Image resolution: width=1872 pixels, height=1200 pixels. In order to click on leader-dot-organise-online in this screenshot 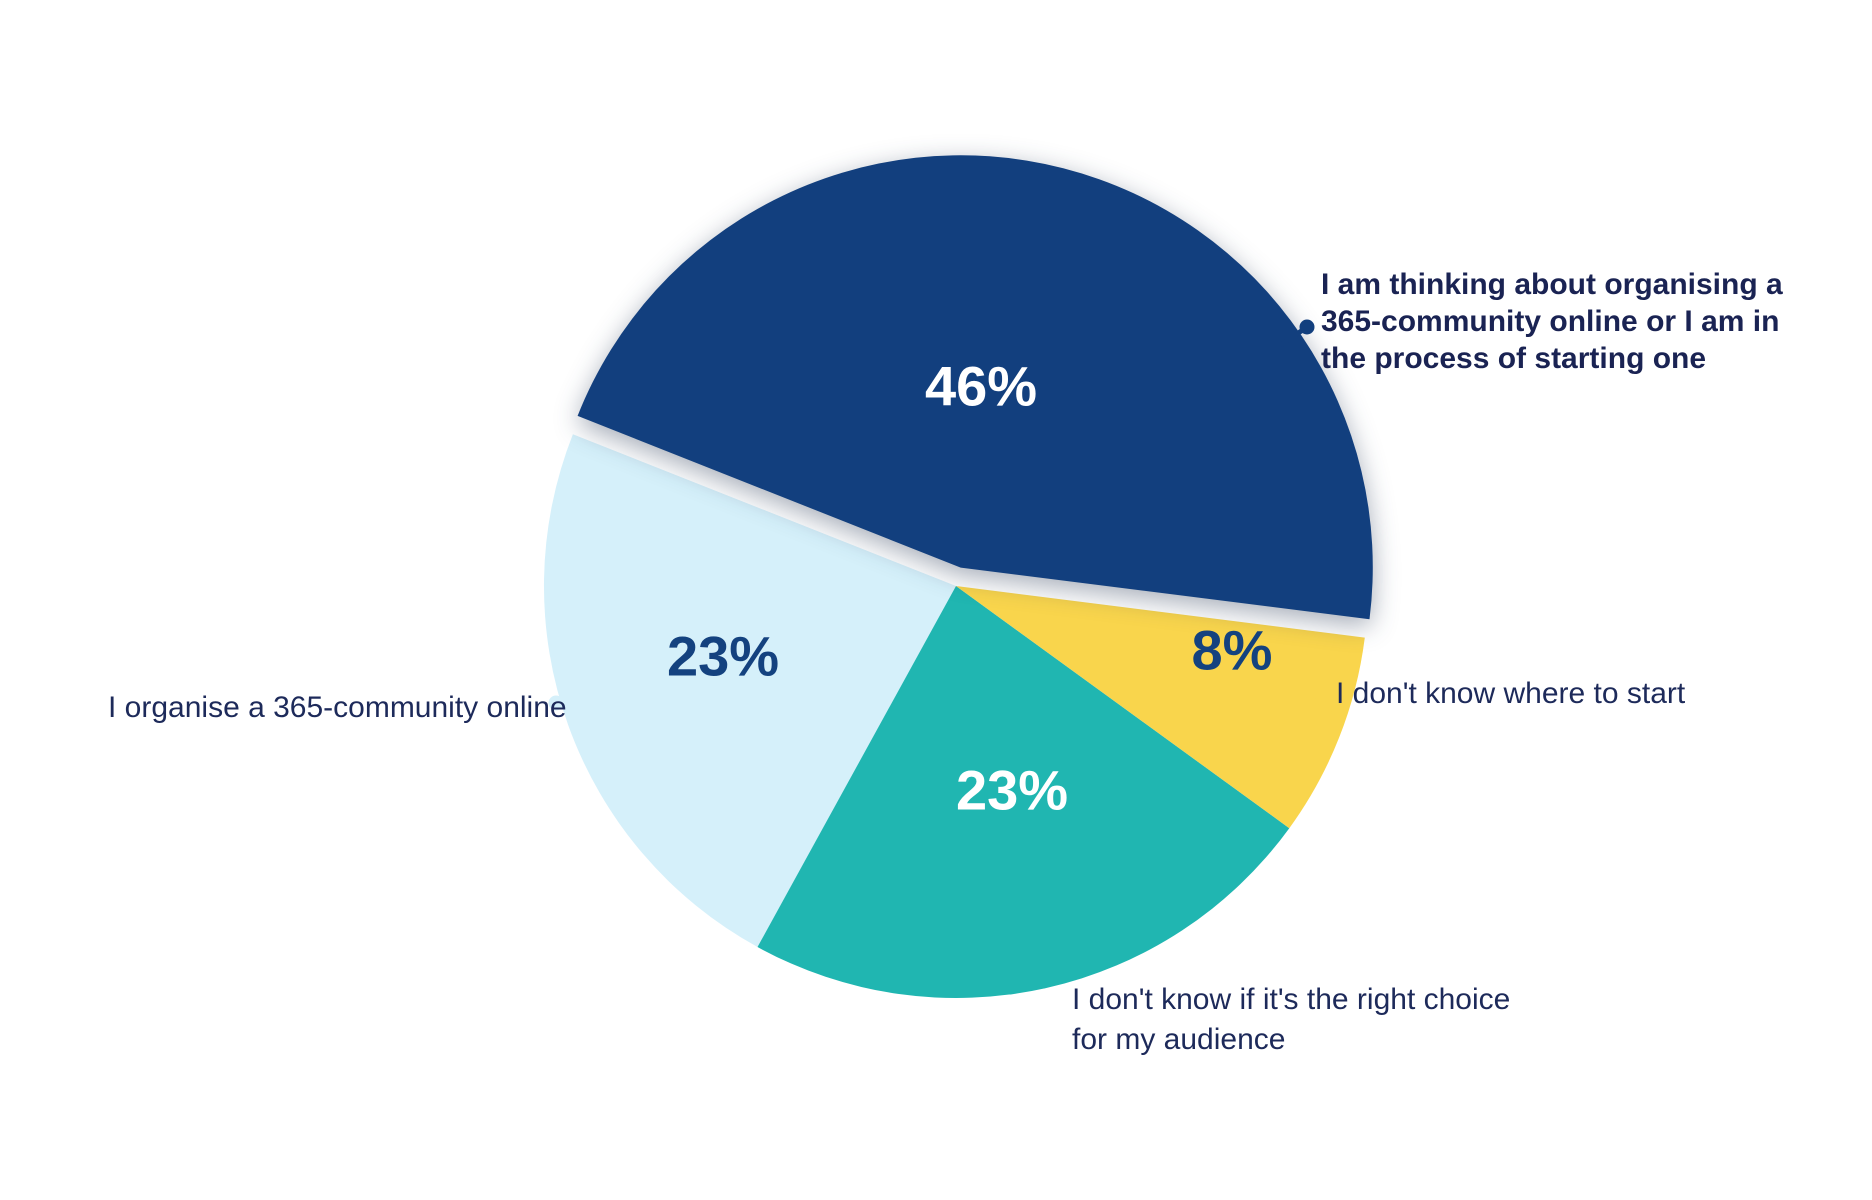, I will do `click(556, 703)`.